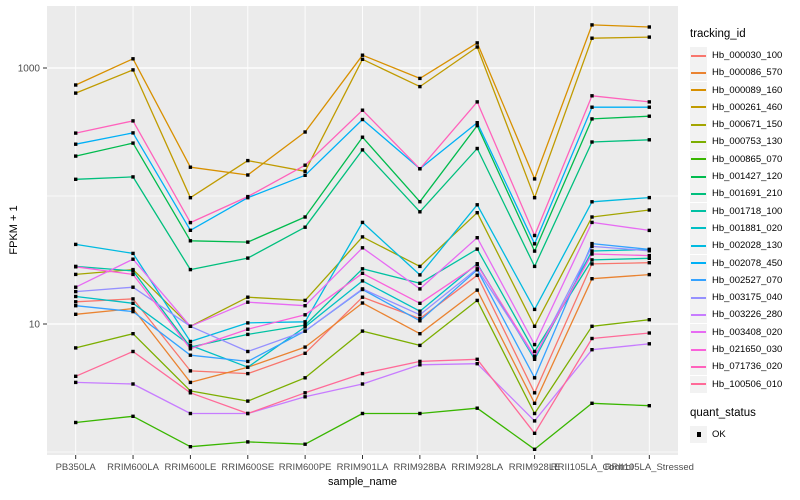 This screenshot has width=800, height=500. Describe the element at coordinates (747, 194) in the screenshot. I see `legend-label: Hb_001691_210` at that location.